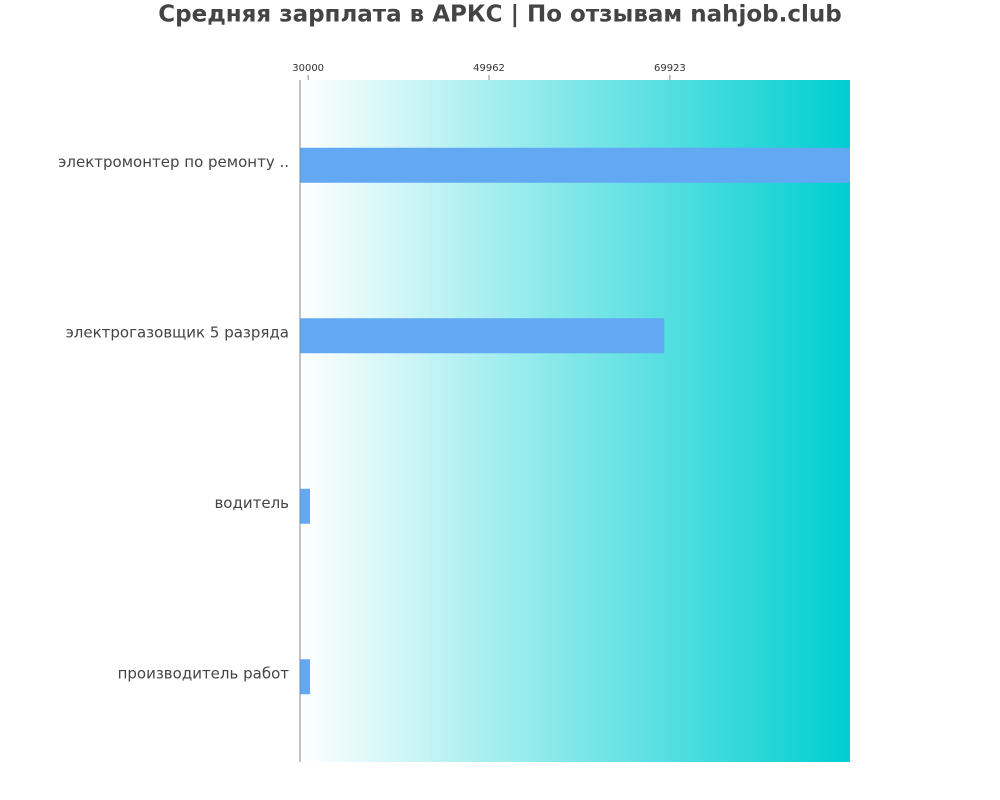 The height and width of the screenshot is (800, 1000). I want to click on x-tick-label: 69923, so click(670, 68).